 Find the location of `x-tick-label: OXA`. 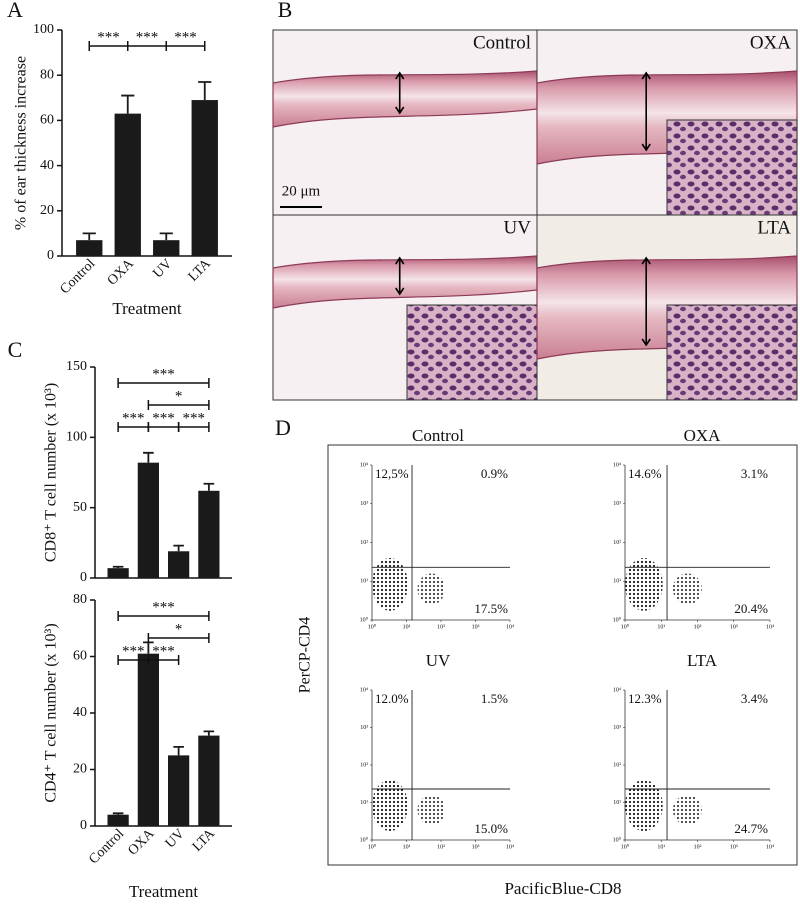

x-tick-label: OXA is located at coordinates (141, 842).